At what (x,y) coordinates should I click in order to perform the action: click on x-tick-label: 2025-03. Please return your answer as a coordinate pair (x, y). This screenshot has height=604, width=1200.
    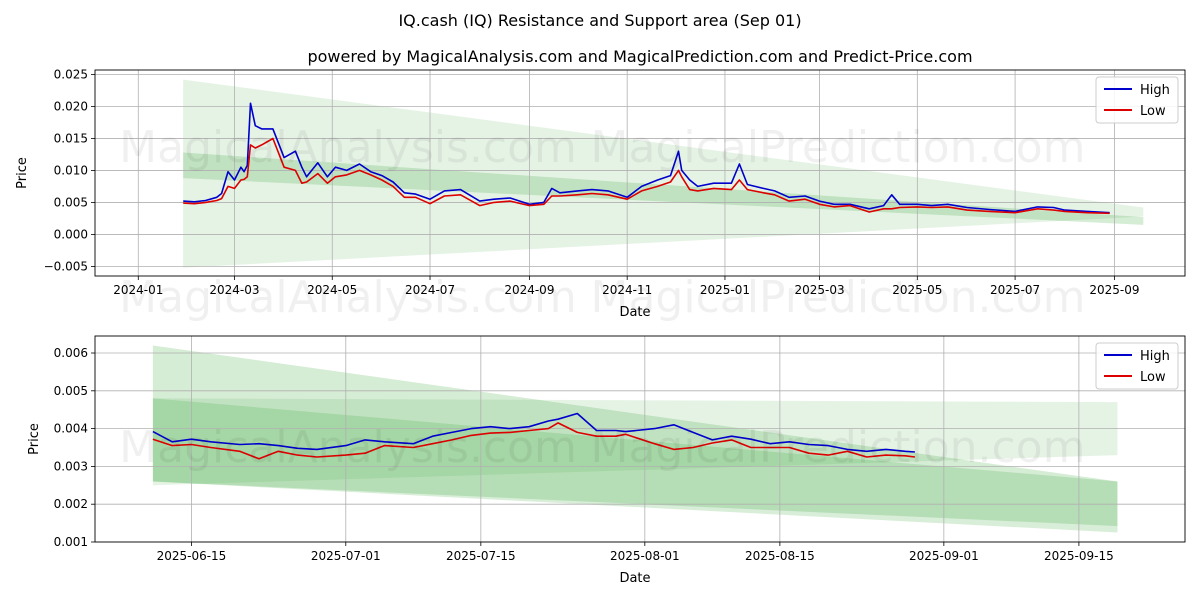
    Looking at the image, I should click on (819, 290).